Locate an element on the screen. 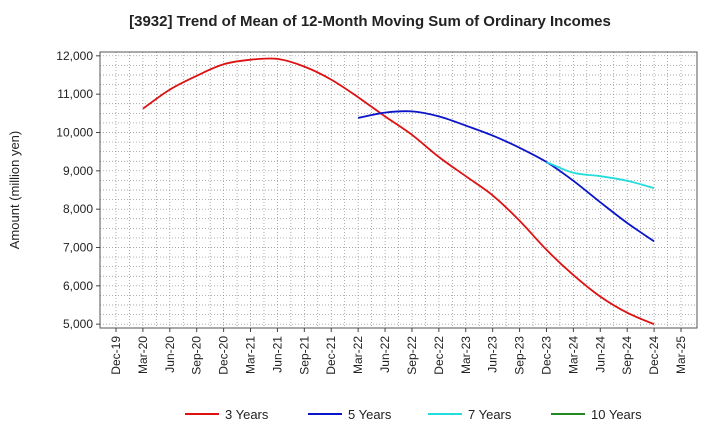  x-tick-label: Sep-21 is located at coordinates (304, 355).